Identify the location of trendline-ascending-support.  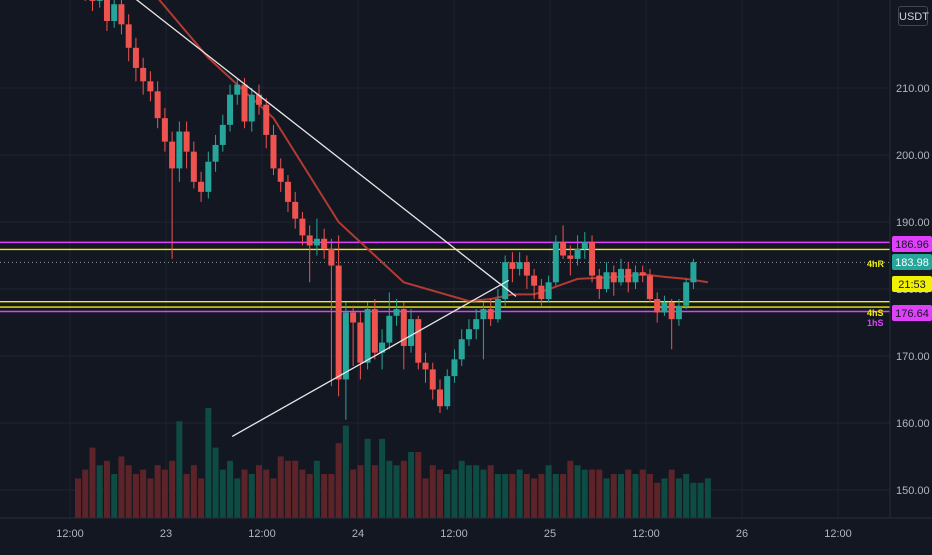
(370, 358).